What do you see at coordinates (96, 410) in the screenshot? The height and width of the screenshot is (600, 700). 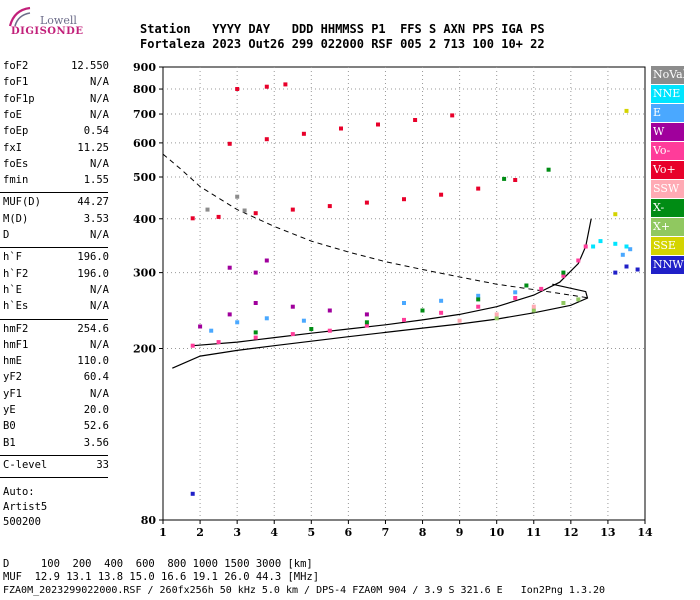 I see `param-value: 20.0` at bounding box center [96, 410].